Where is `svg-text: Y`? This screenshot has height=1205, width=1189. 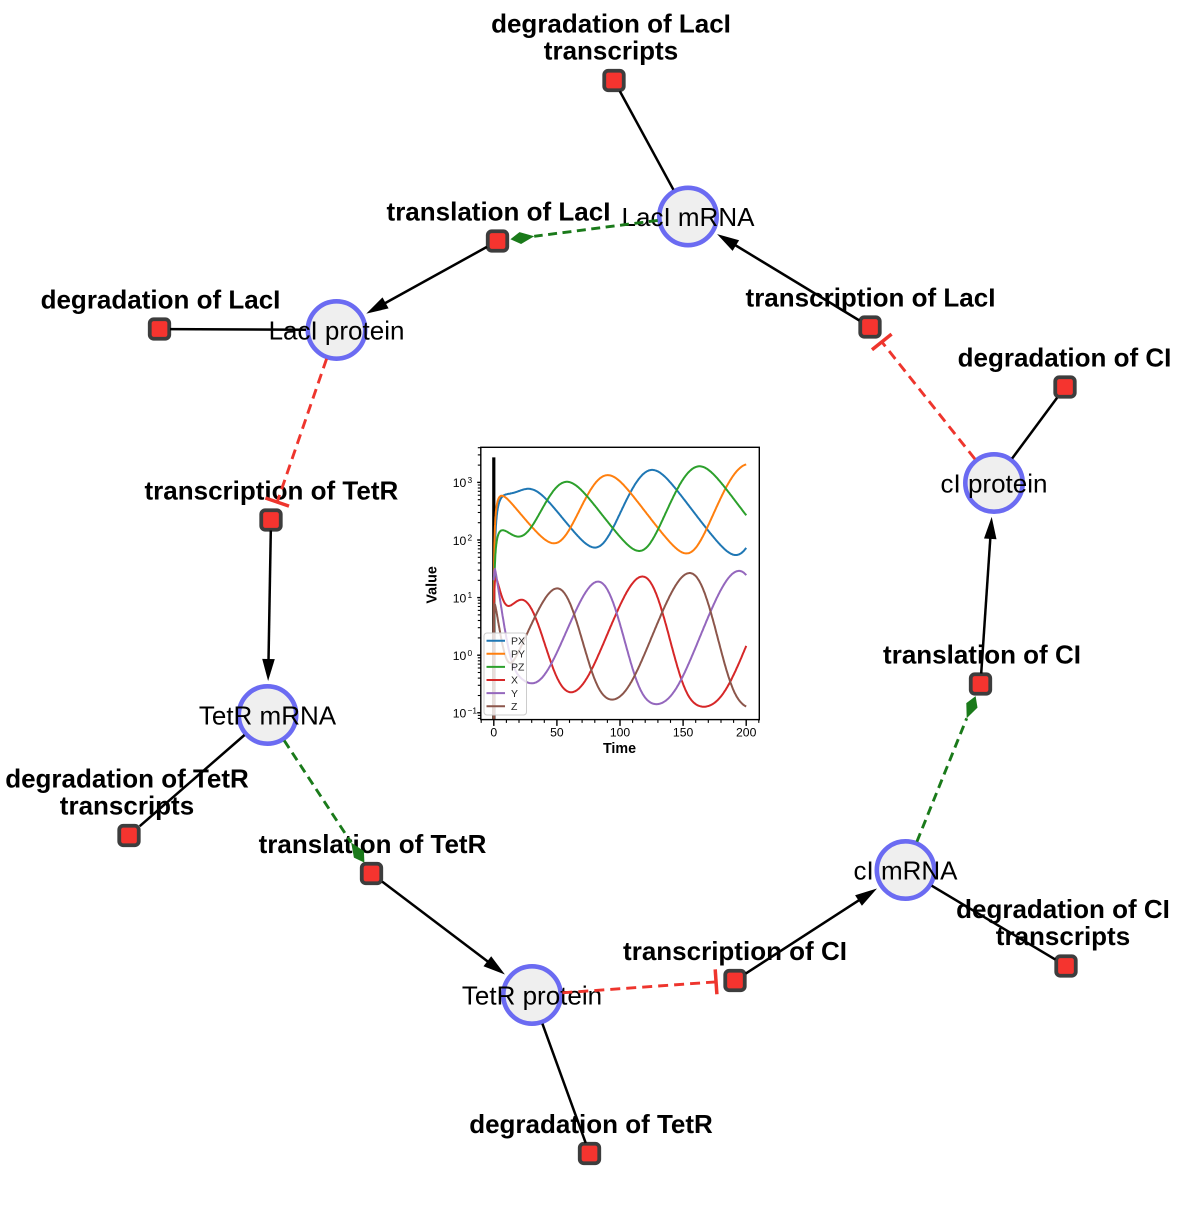
svg-text: Y is located at coordinates (514, 694).